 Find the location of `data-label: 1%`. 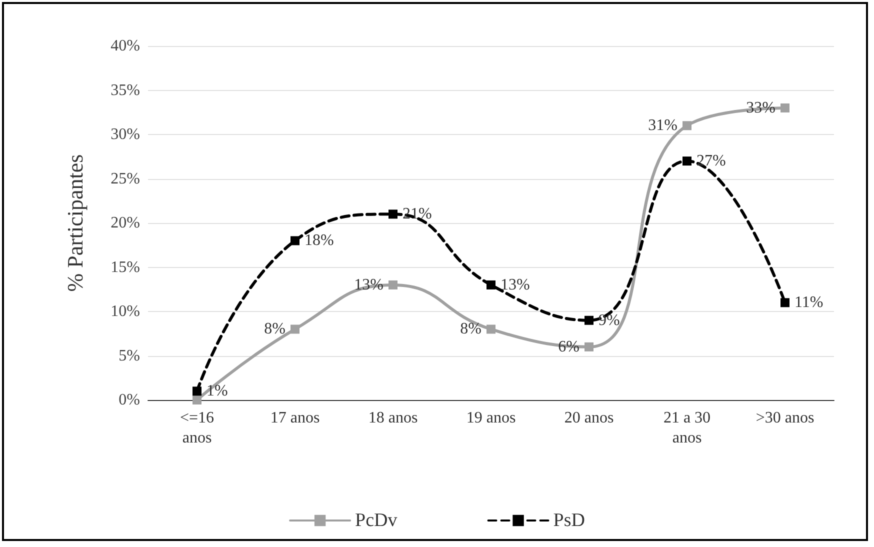

data-label: 1% is located at coordinates (217, 391).